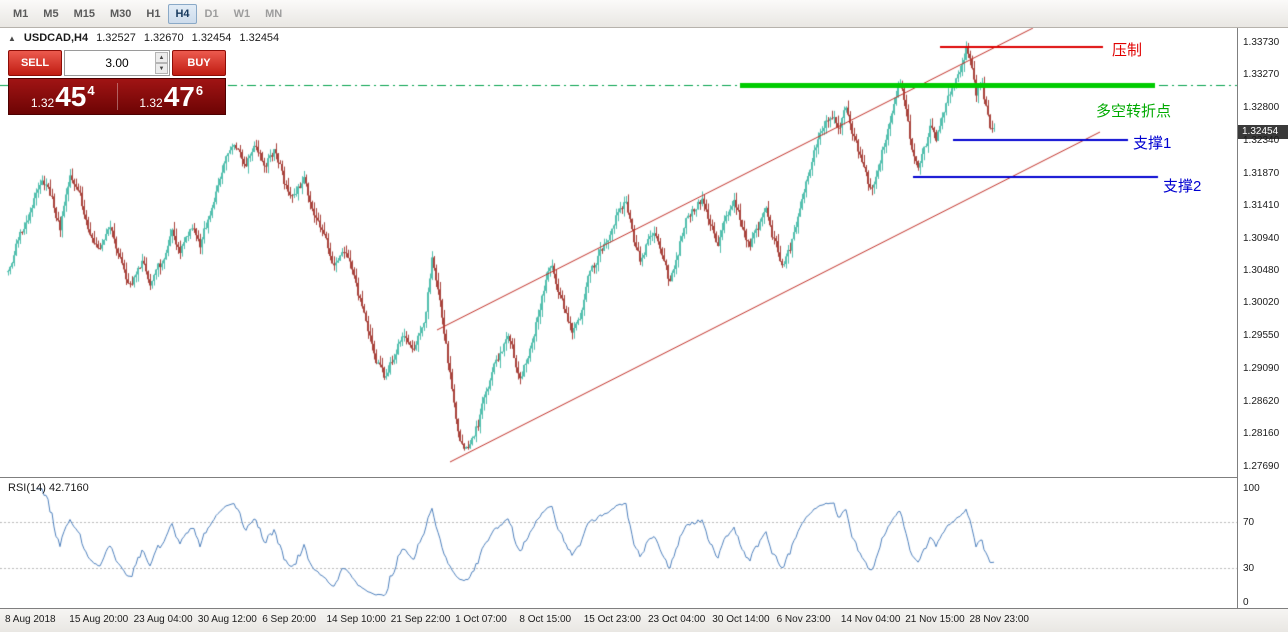 This screenshot has height=632, width=1288. What do you see at coordinates (30, 619) in the screenshot?
I see `time-axis-label: 8 Aug 2018` at bounding box center [30, 619].